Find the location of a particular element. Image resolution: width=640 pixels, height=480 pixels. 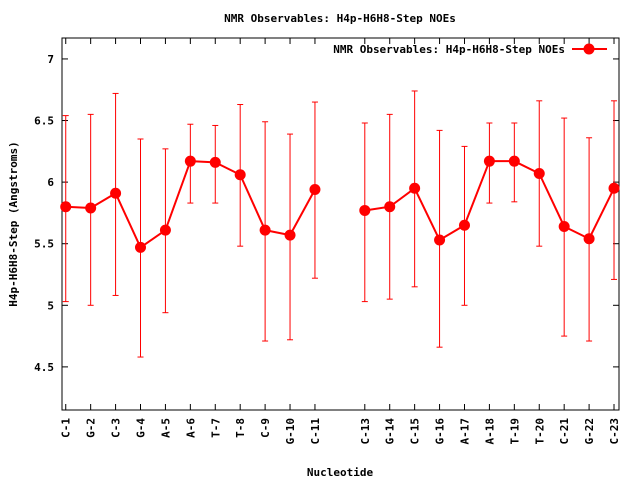

x-axis-label: Nucleotide is located at coordinates (340, 472).